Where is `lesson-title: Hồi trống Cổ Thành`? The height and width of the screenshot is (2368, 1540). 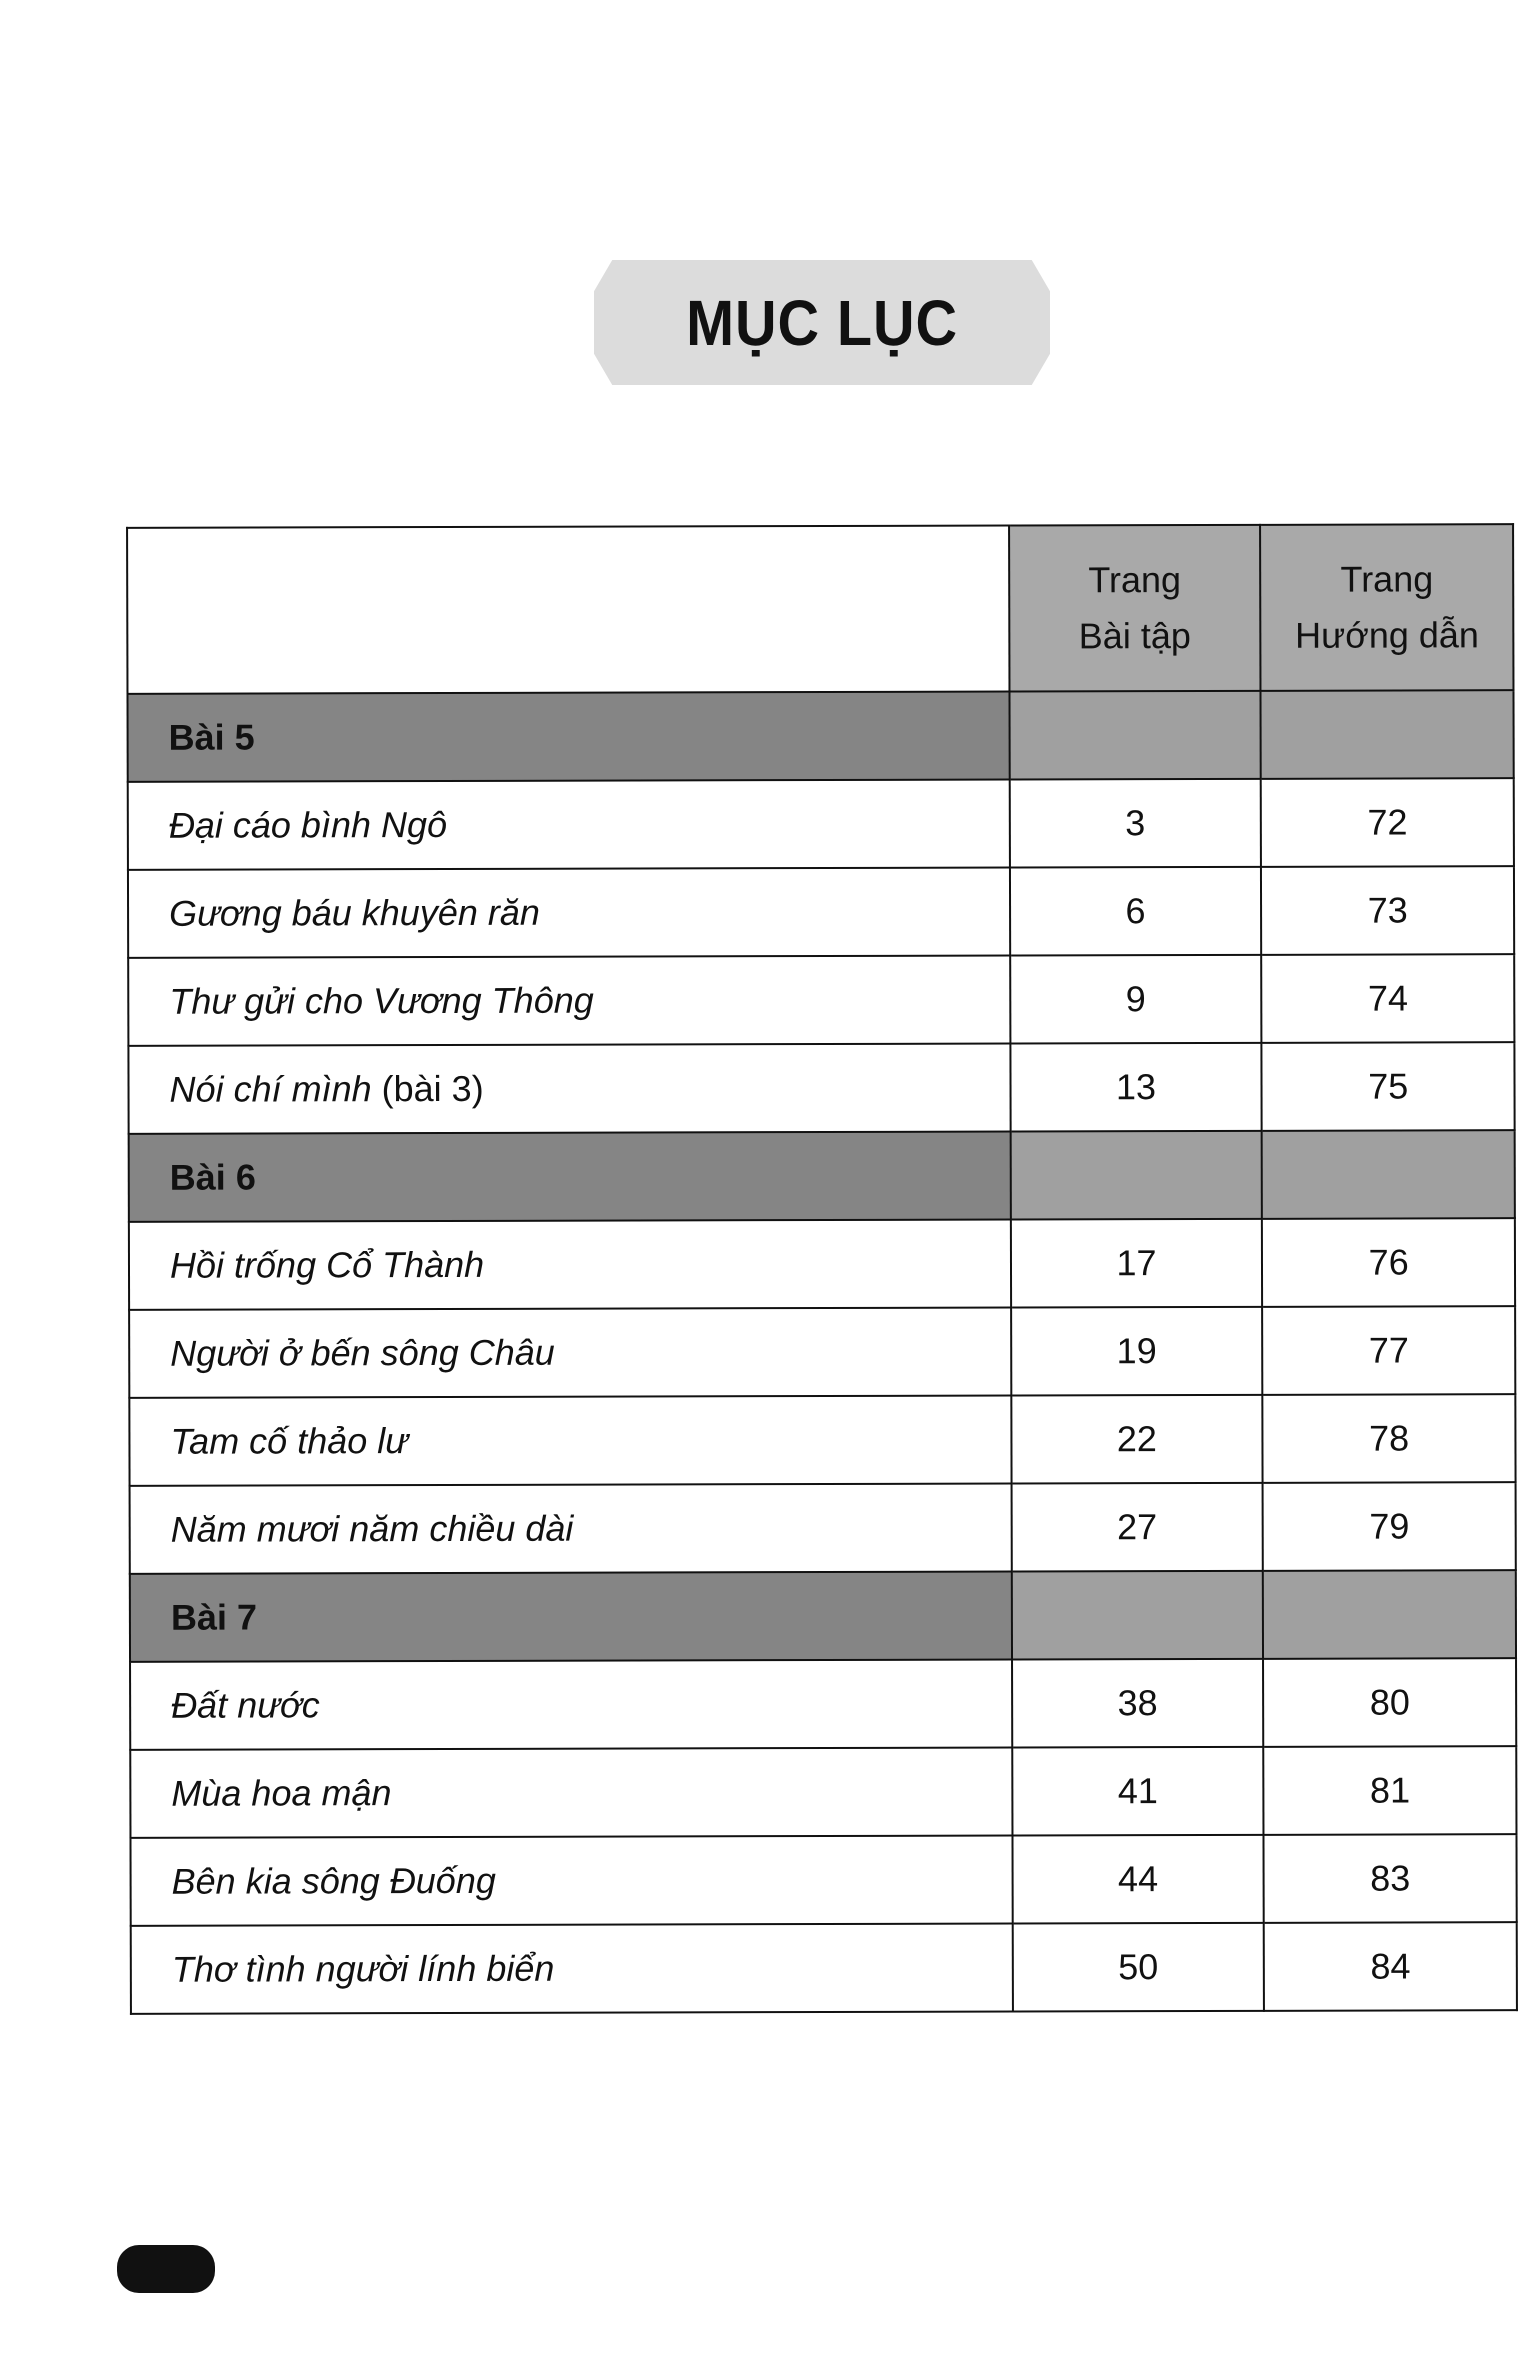
lesson-title: Hồi trống Cổ Thành is located at coordinates (327, 1264).